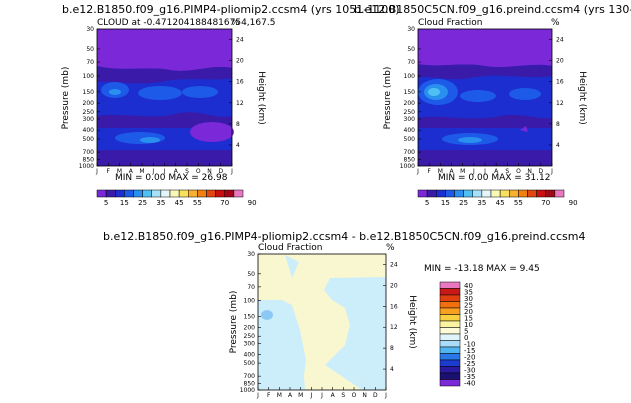 The width and height of the screenshot is (631, 403). I want to click on panel-2-plot, so click(485, 97).